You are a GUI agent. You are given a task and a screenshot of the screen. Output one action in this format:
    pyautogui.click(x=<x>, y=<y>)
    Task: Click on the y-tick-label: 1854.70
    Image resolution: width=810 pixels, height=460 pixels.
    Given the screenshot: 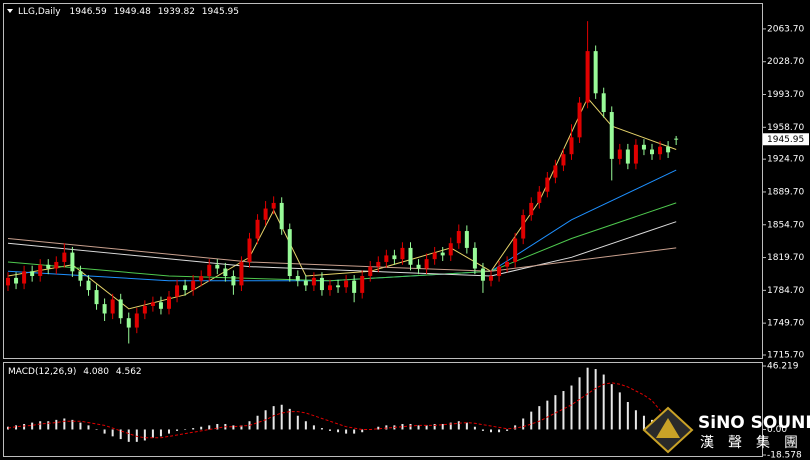 What is the action you would take?
    pyautogui.click(x=785, y=225)
    